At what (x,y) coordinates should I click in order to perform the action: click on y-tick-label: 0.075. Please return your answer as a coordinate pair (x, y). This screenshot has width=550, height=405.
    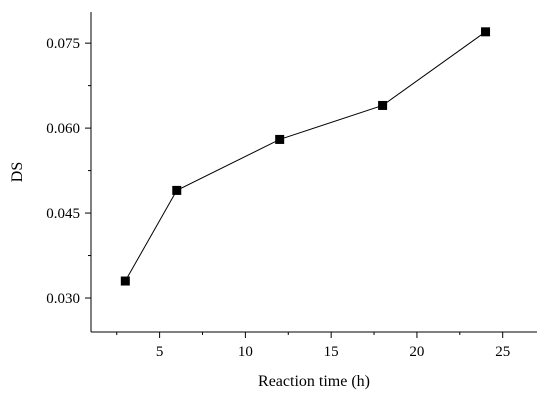
    Looking at the image, I should click on (63, 44).